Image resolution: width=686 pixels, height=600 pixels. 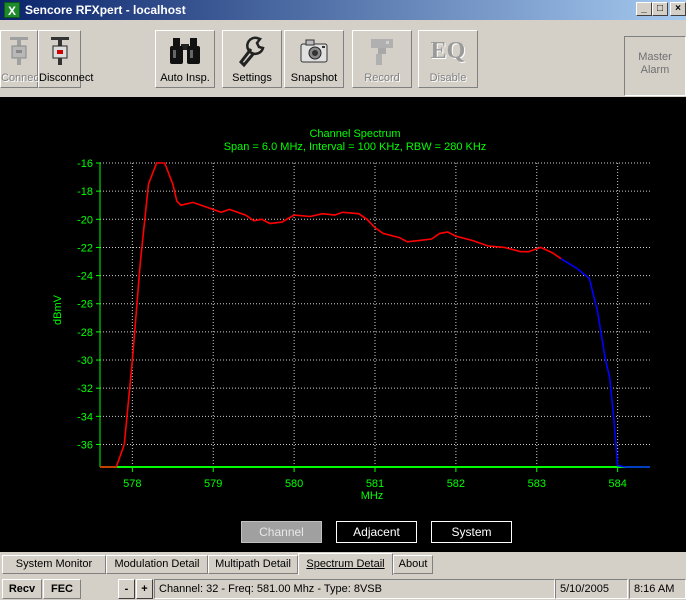 What do you see at coordinates (126, 589) in the screenshot?
I see `channel-down-button: -` at bounding box center [126, 589].